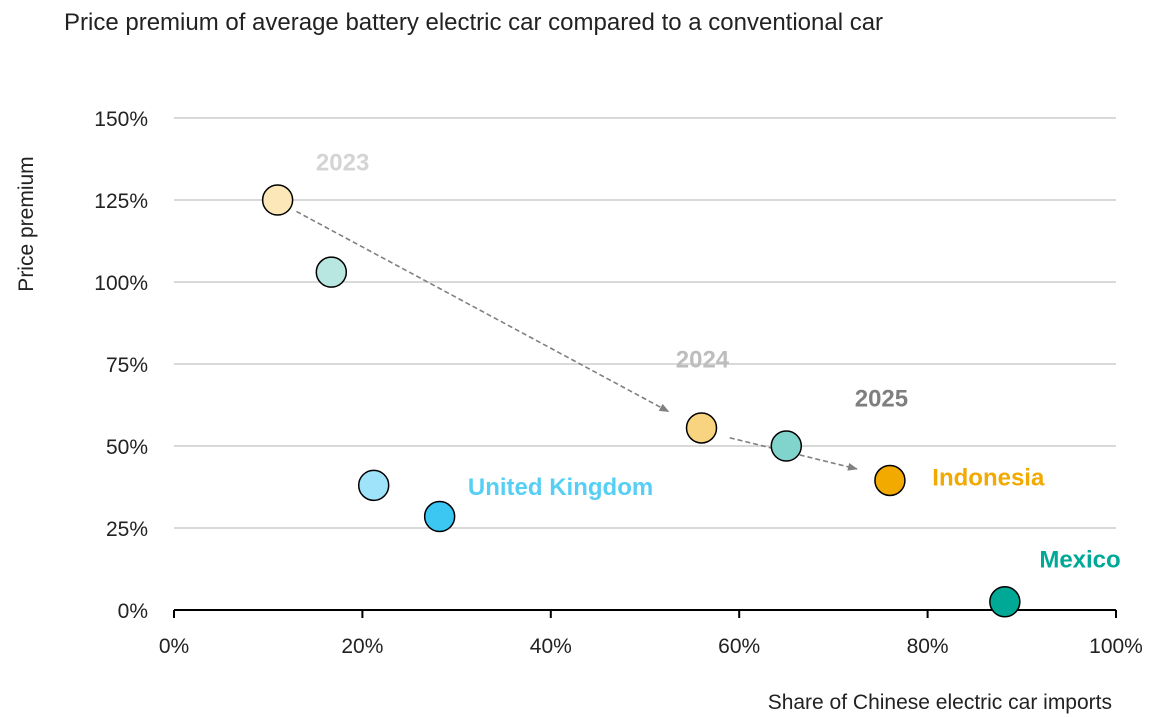  Describe the element at coordinates (483, 311) in the screenshot. I see `trend-arrow` at that location.